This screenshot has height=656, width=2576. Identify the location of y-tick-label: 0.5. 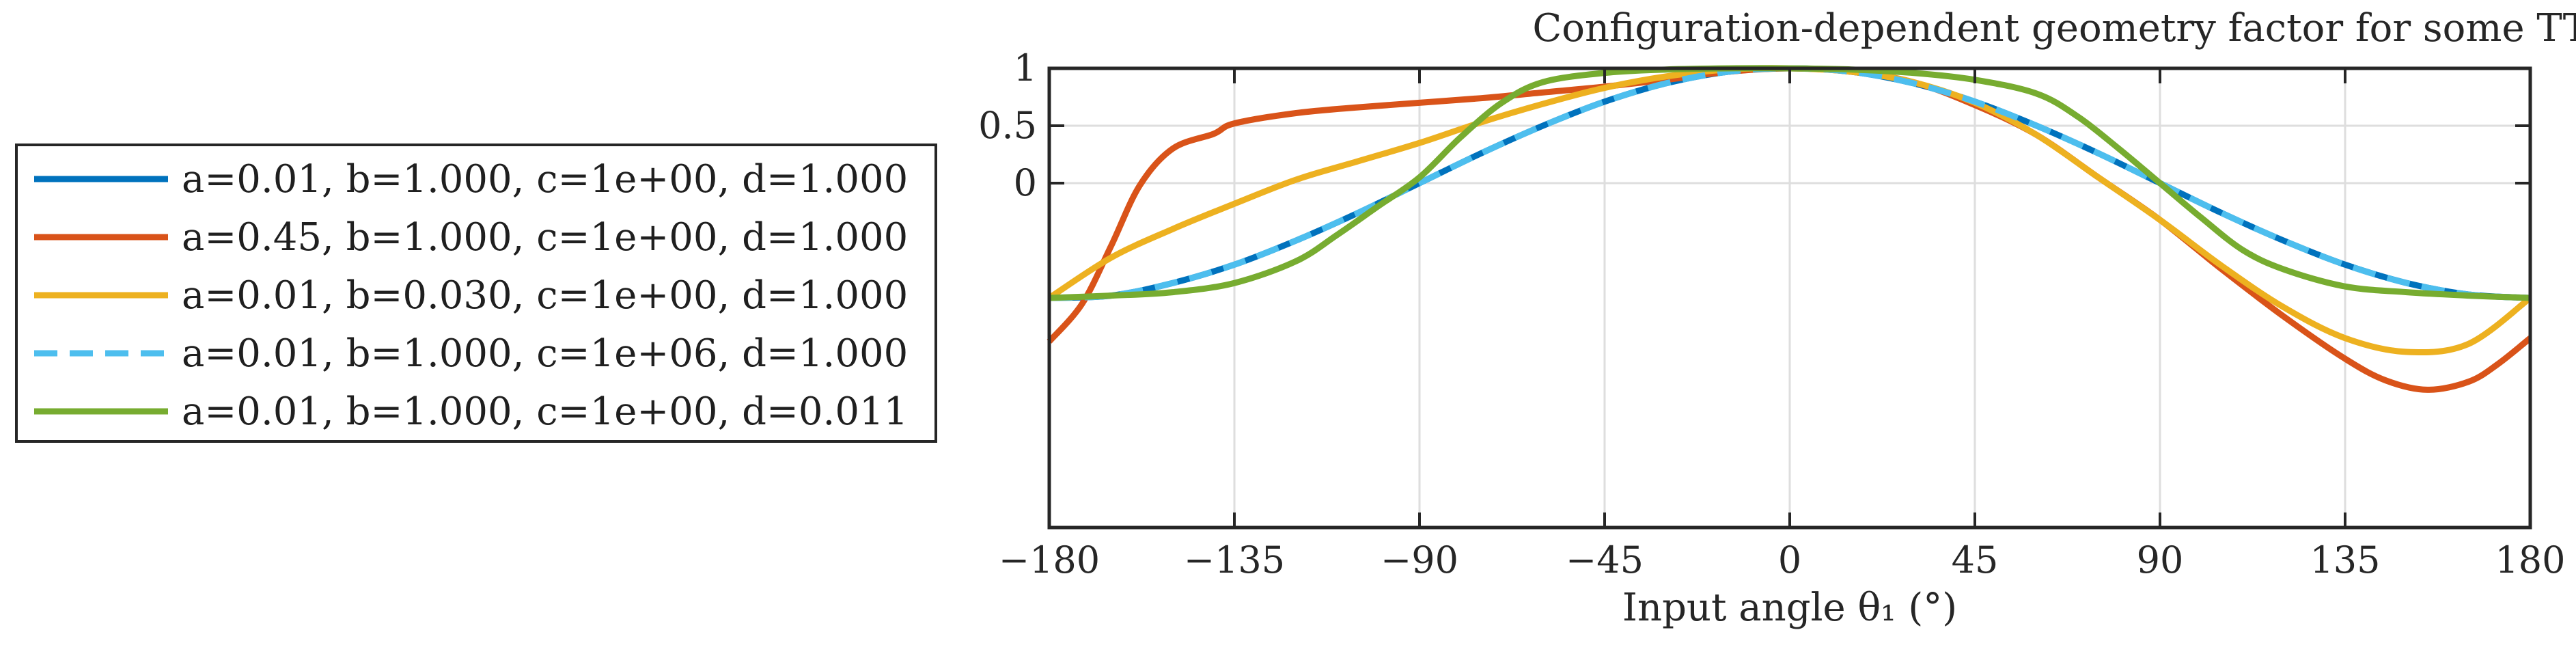
(1008, 125).